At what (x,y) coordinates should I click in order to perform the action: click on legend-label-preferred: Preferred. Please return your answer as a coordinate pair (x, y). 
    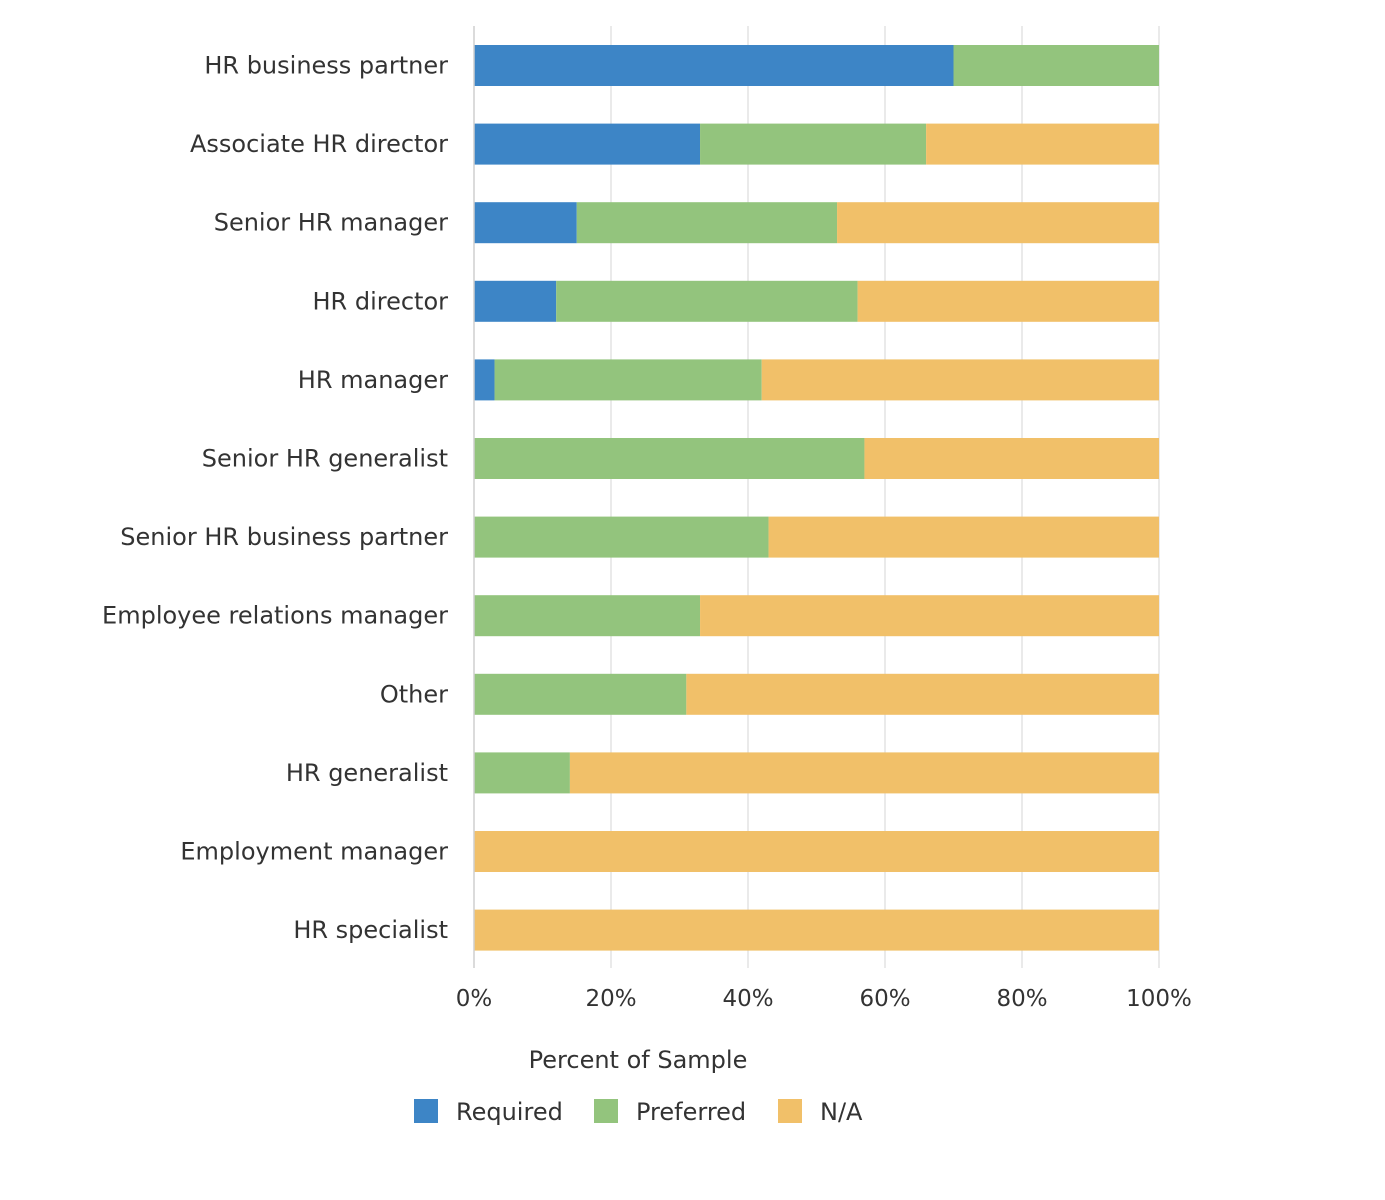
    Looking at the image, I should click on (691, 1112).